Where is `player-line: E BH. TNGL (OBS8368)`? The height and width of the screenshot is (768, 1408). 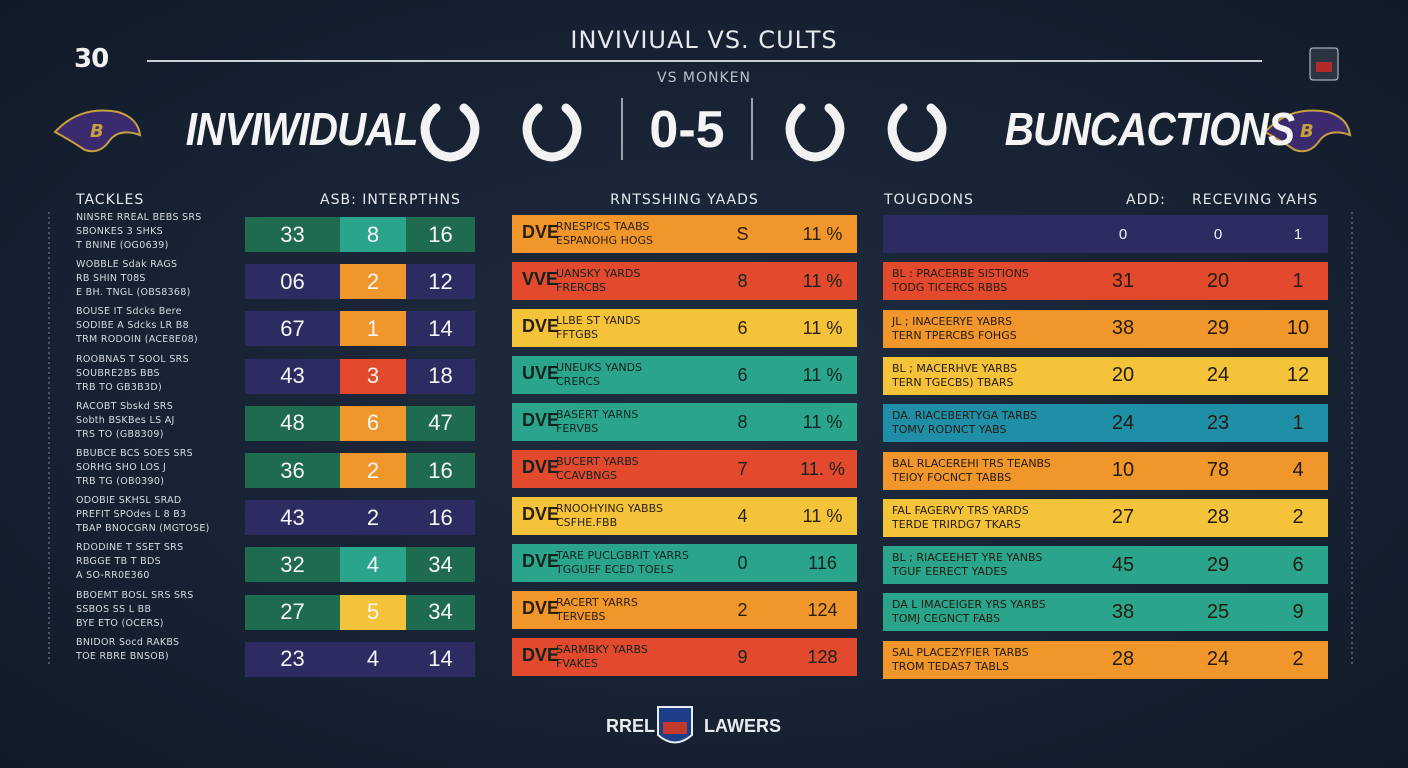
player-line: E BH. TNGL (OBS8368) is located at coordinates (133, 293).